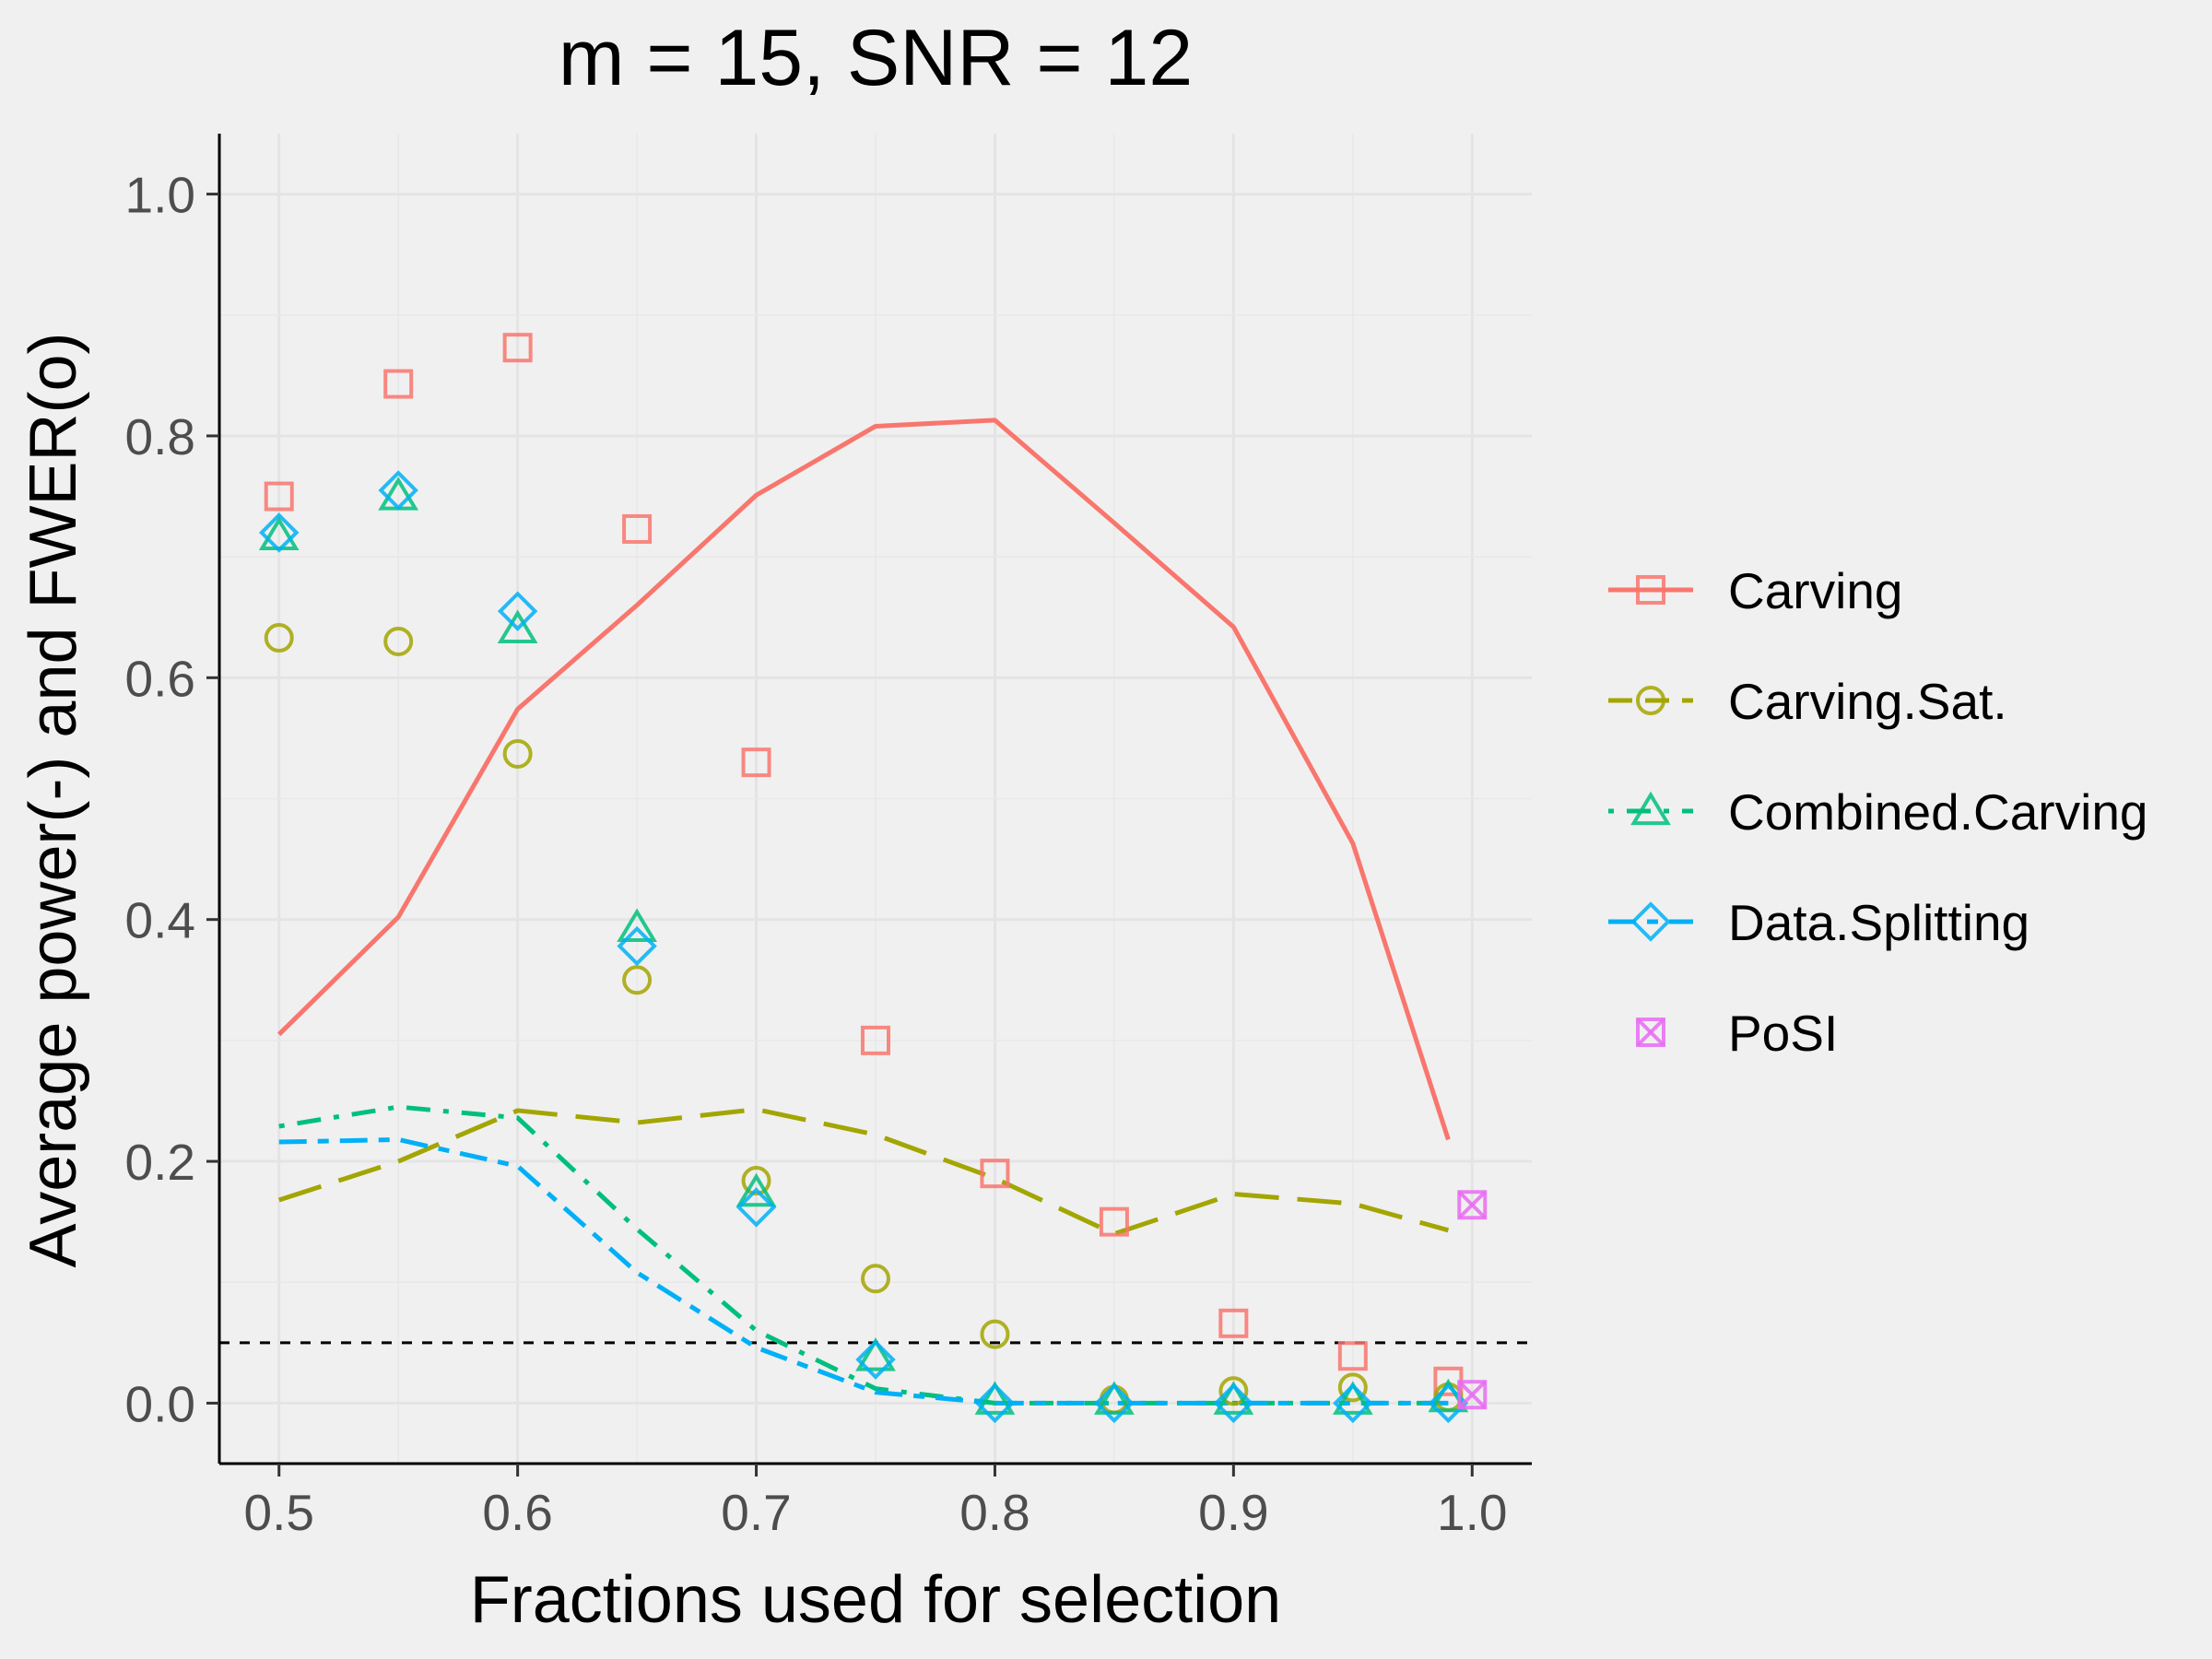 Image resolution: width=2212 pixels, height=1659 pixels. I want to click on x-tick-label: 0.5, so click(278, 1512).